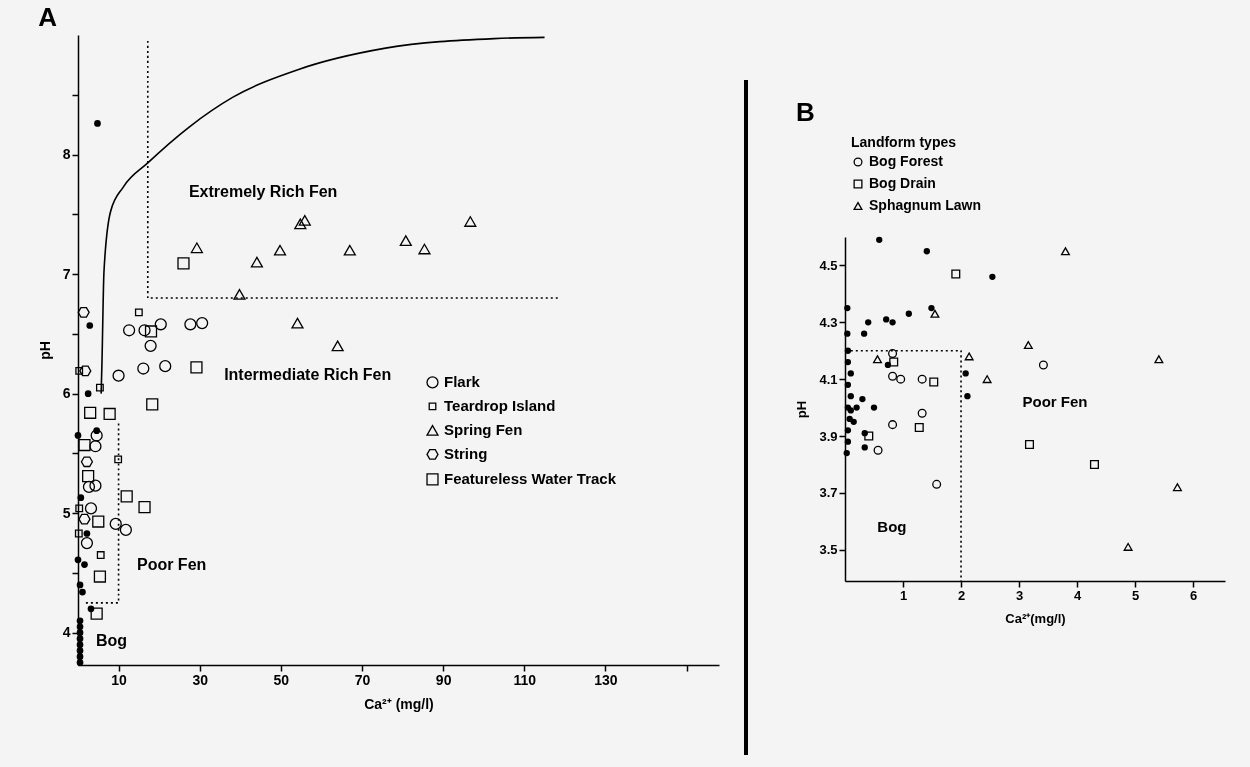 The image size is (1250, 767). What do you see at coordinates (200, 679) in the screenshot?
I see `x-tick-label: 30` at bounding box center [200, 679].